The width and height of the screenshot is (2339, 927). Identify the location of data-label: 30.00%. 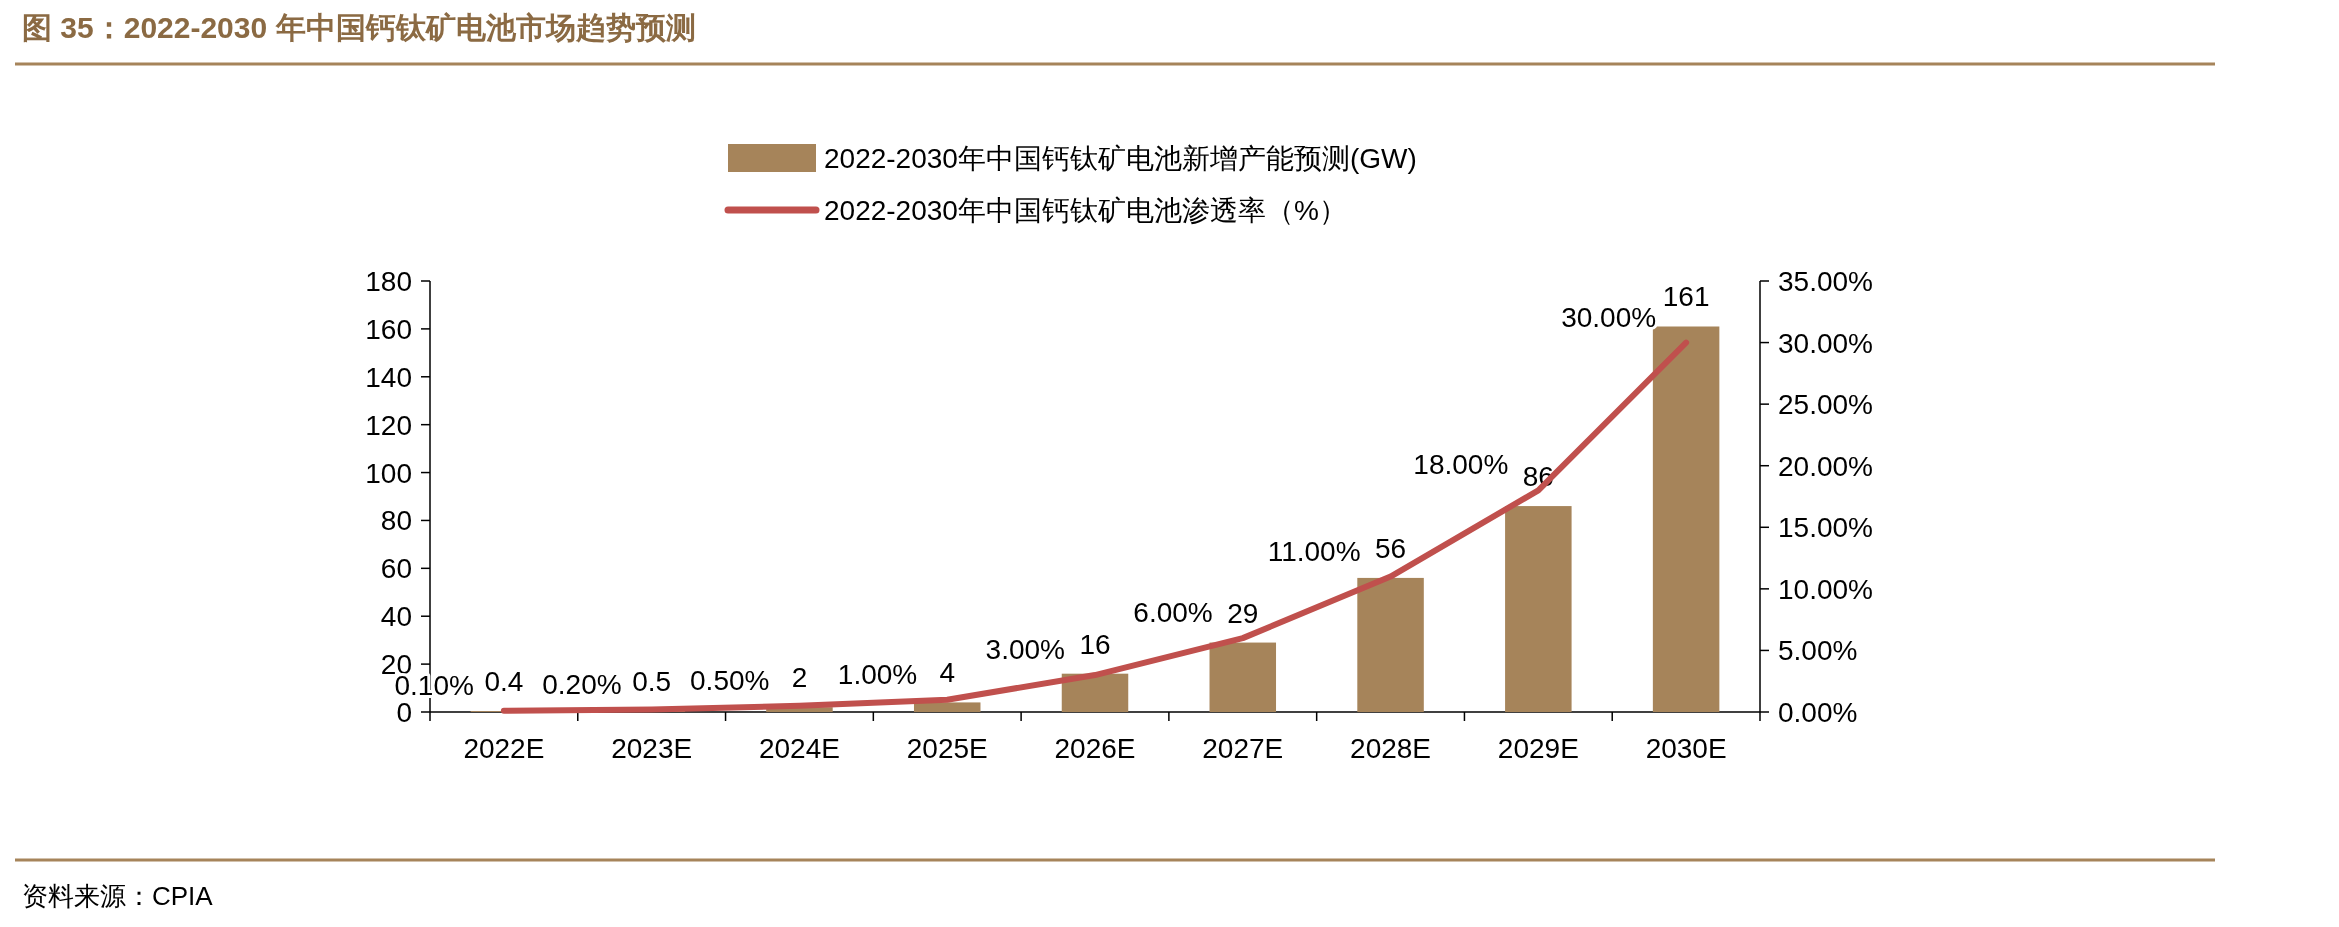
(1609, 317).